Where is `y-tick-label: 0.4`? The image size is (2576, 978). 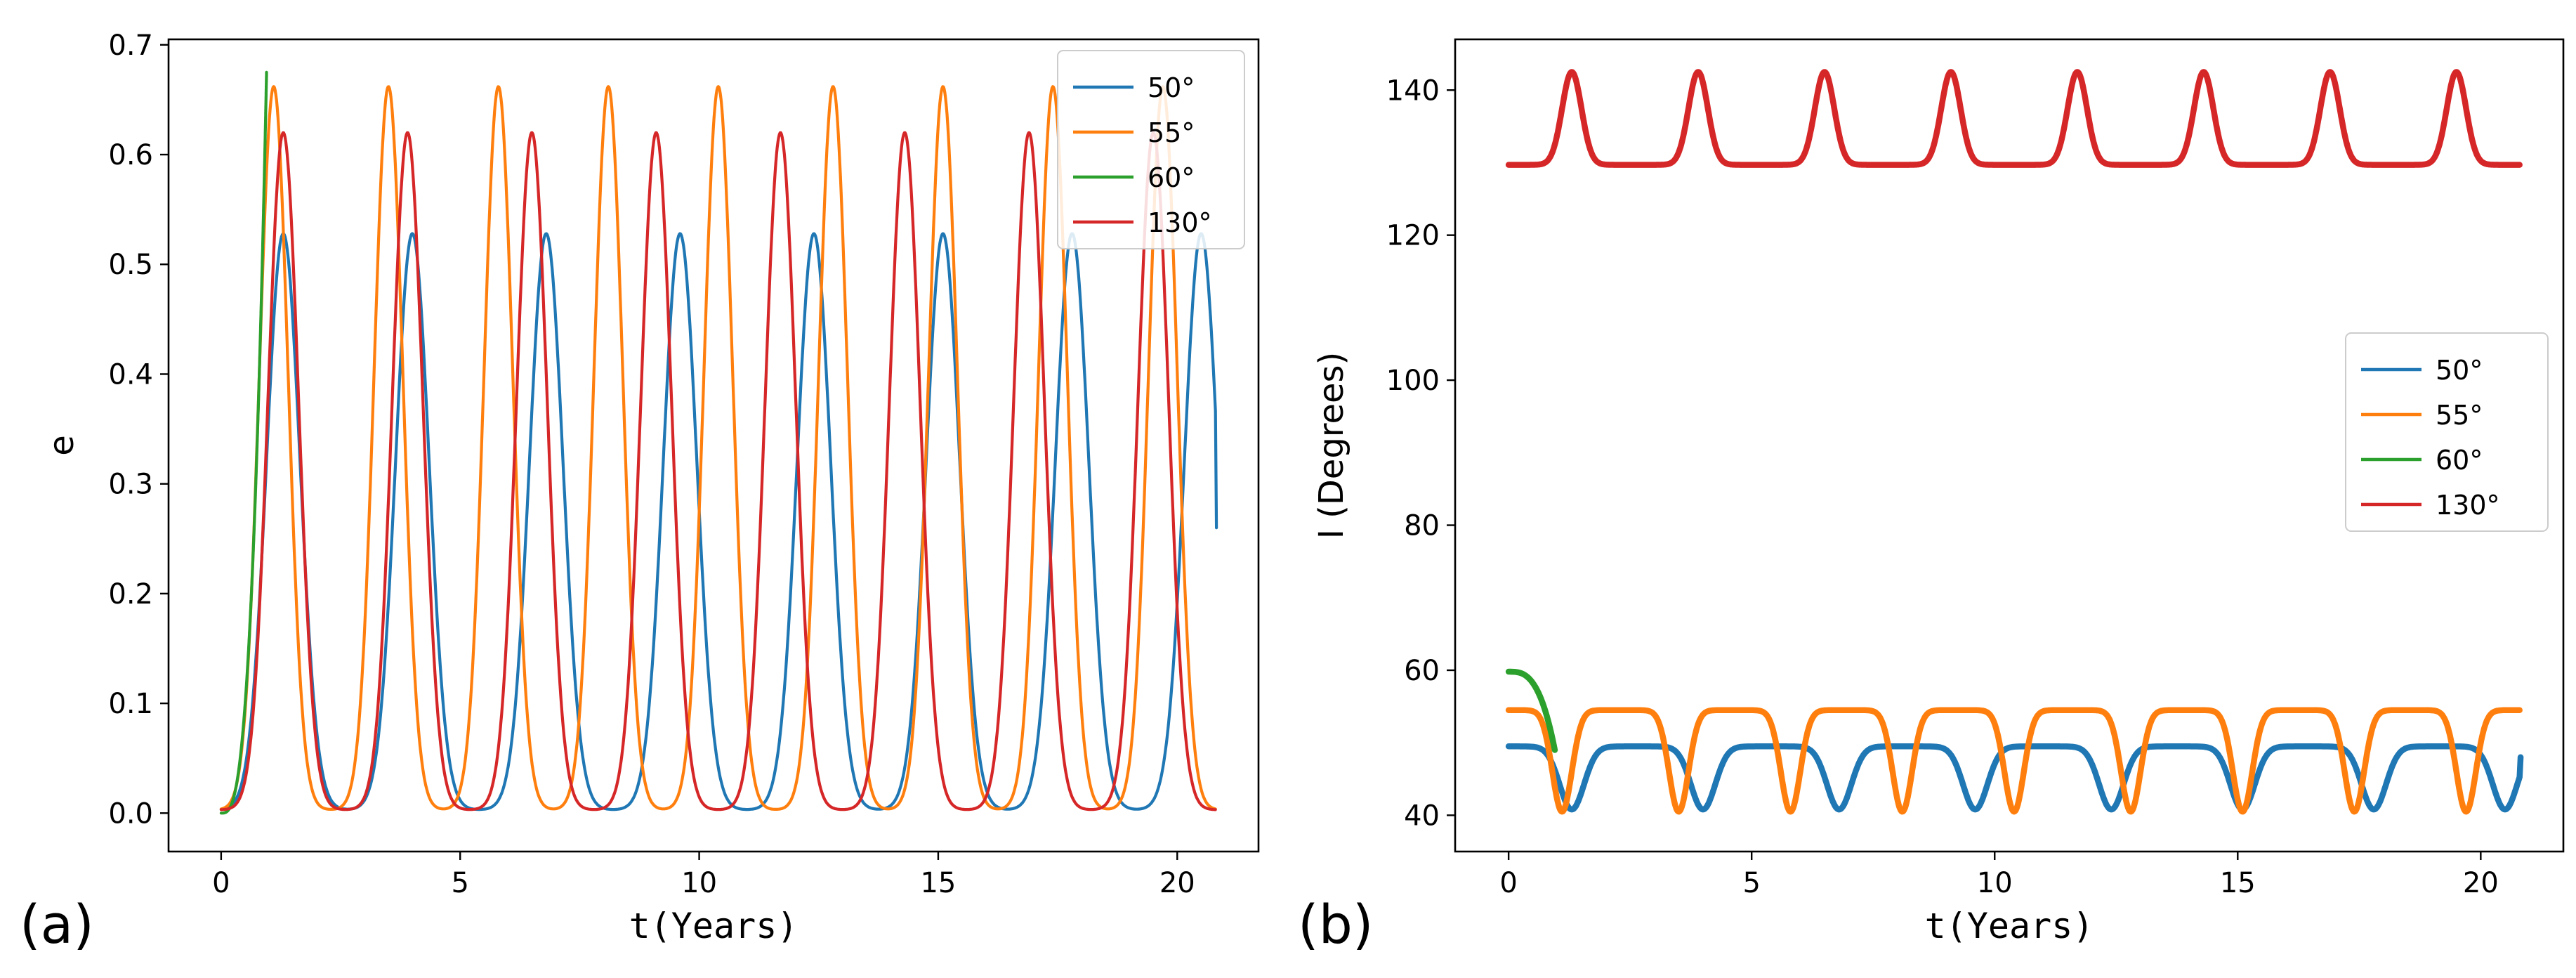
y-tick-label: 0.4 is located at coordinates (130, 374).